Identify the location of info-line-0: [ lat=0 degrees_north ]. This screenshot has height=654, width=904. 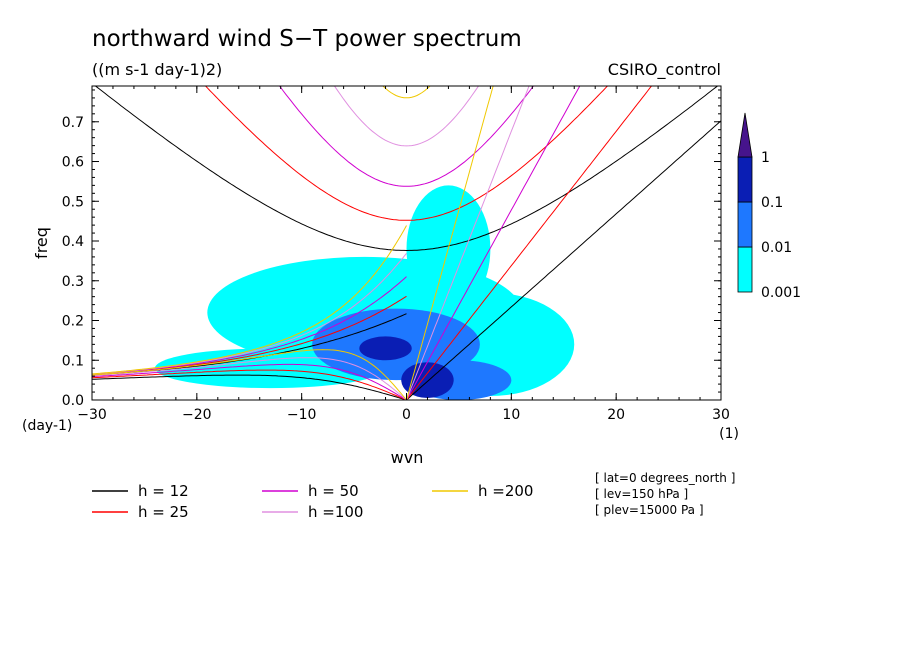
(665, 478).